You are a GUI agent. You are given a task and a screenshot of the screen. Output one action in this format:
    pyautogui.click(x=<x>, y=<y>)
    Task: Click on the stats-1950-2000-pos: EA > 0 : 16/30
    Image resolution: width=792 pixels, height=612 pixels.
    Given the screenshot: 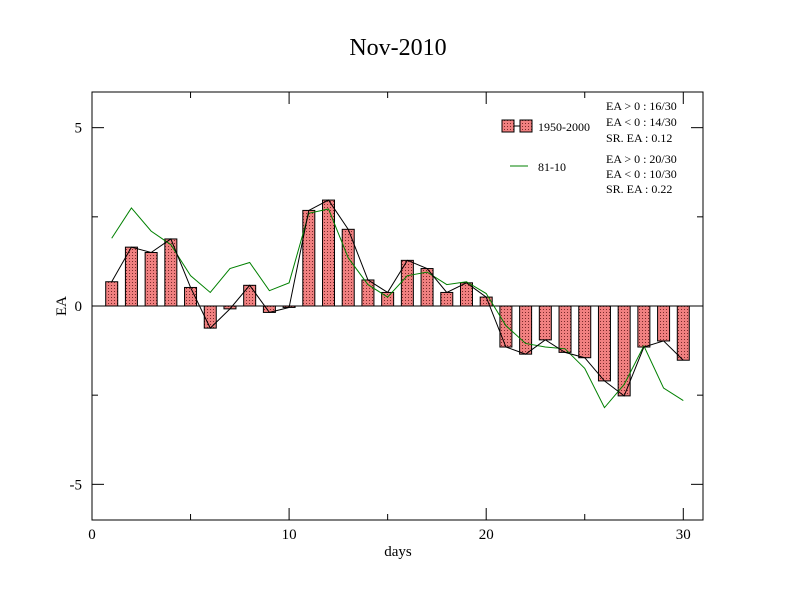 What is the action you would take?
    pyautogui.click(x=641, y=106)
    